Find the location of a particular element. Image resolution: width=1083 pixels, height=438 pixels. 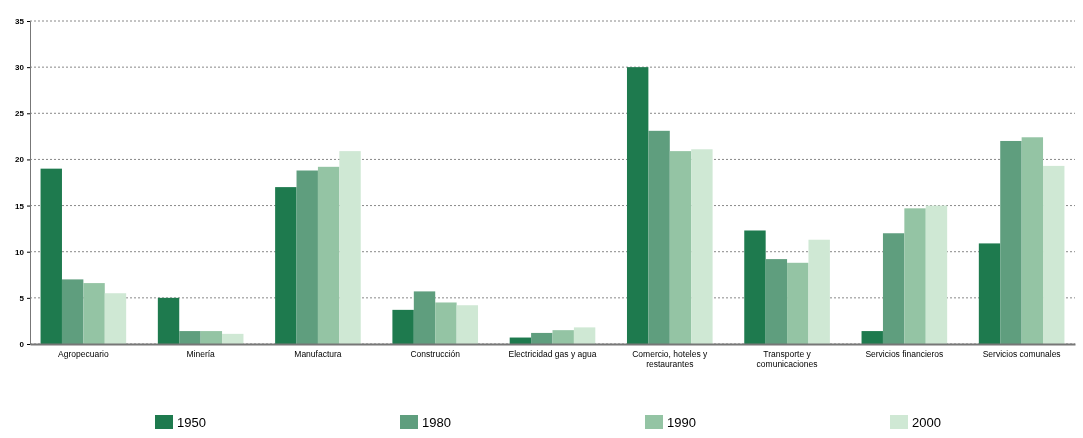

y-tick-label: 35 is located at coordinates (20, 22).